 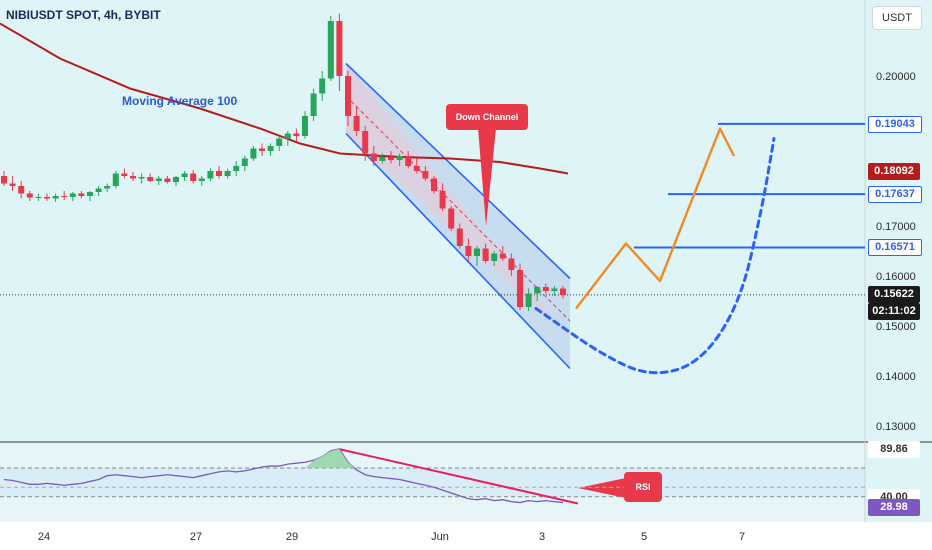 I want to click on rsi-badge-overbought: 89.86, so click(x=894, y=449).